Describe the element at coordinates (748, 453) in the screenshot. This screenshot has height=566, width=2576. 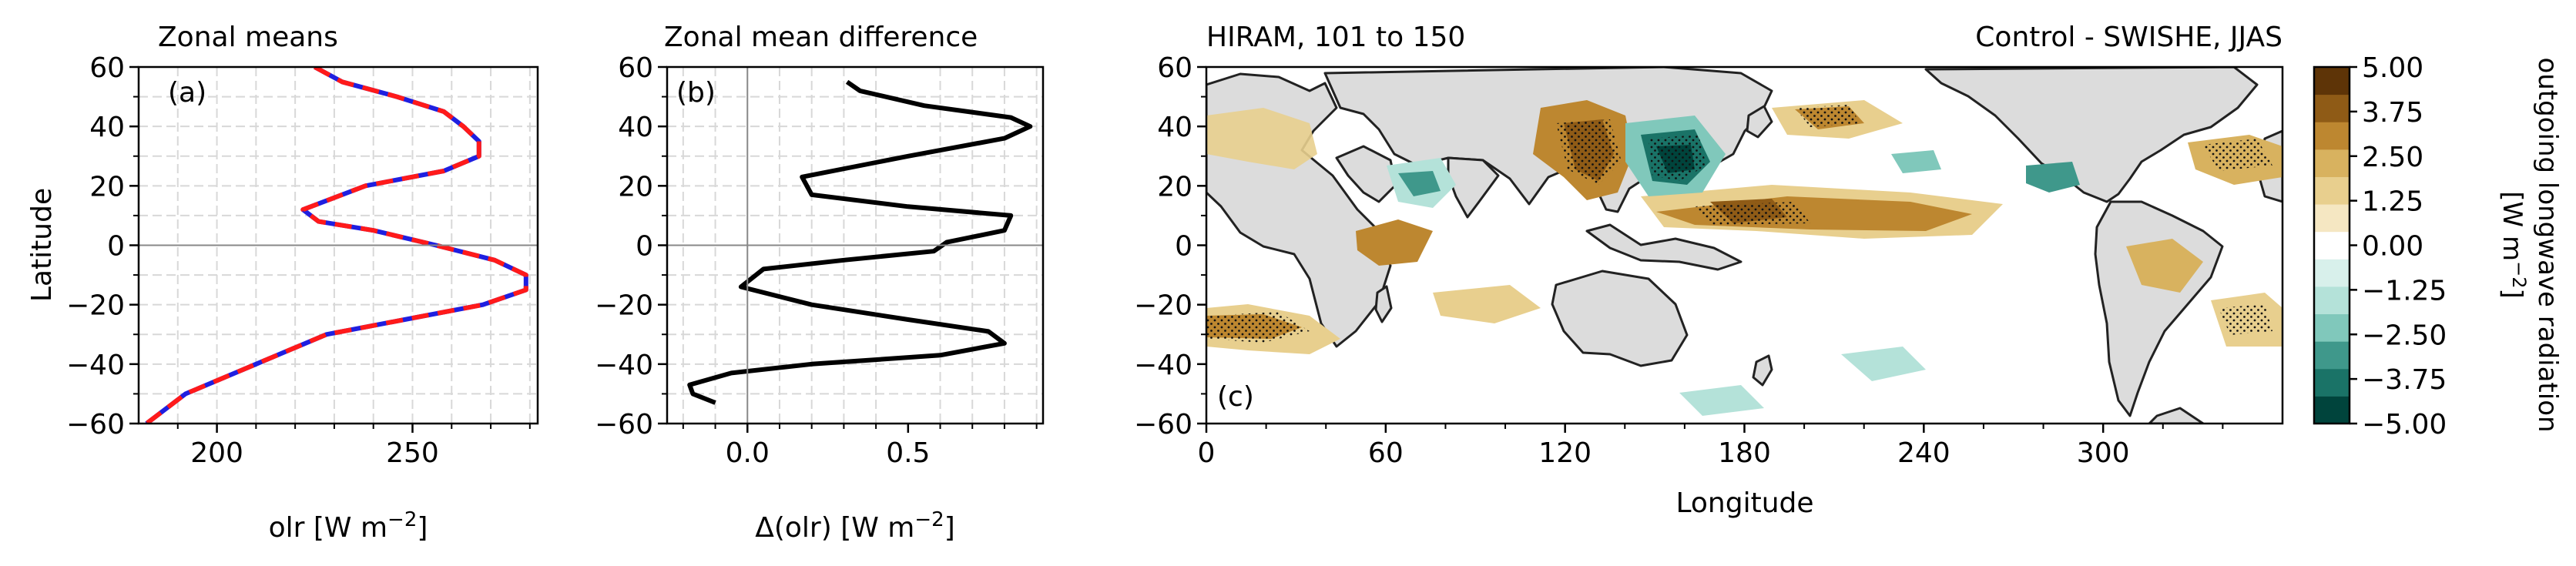
I see `x-tick-label: 0.0` at that location.